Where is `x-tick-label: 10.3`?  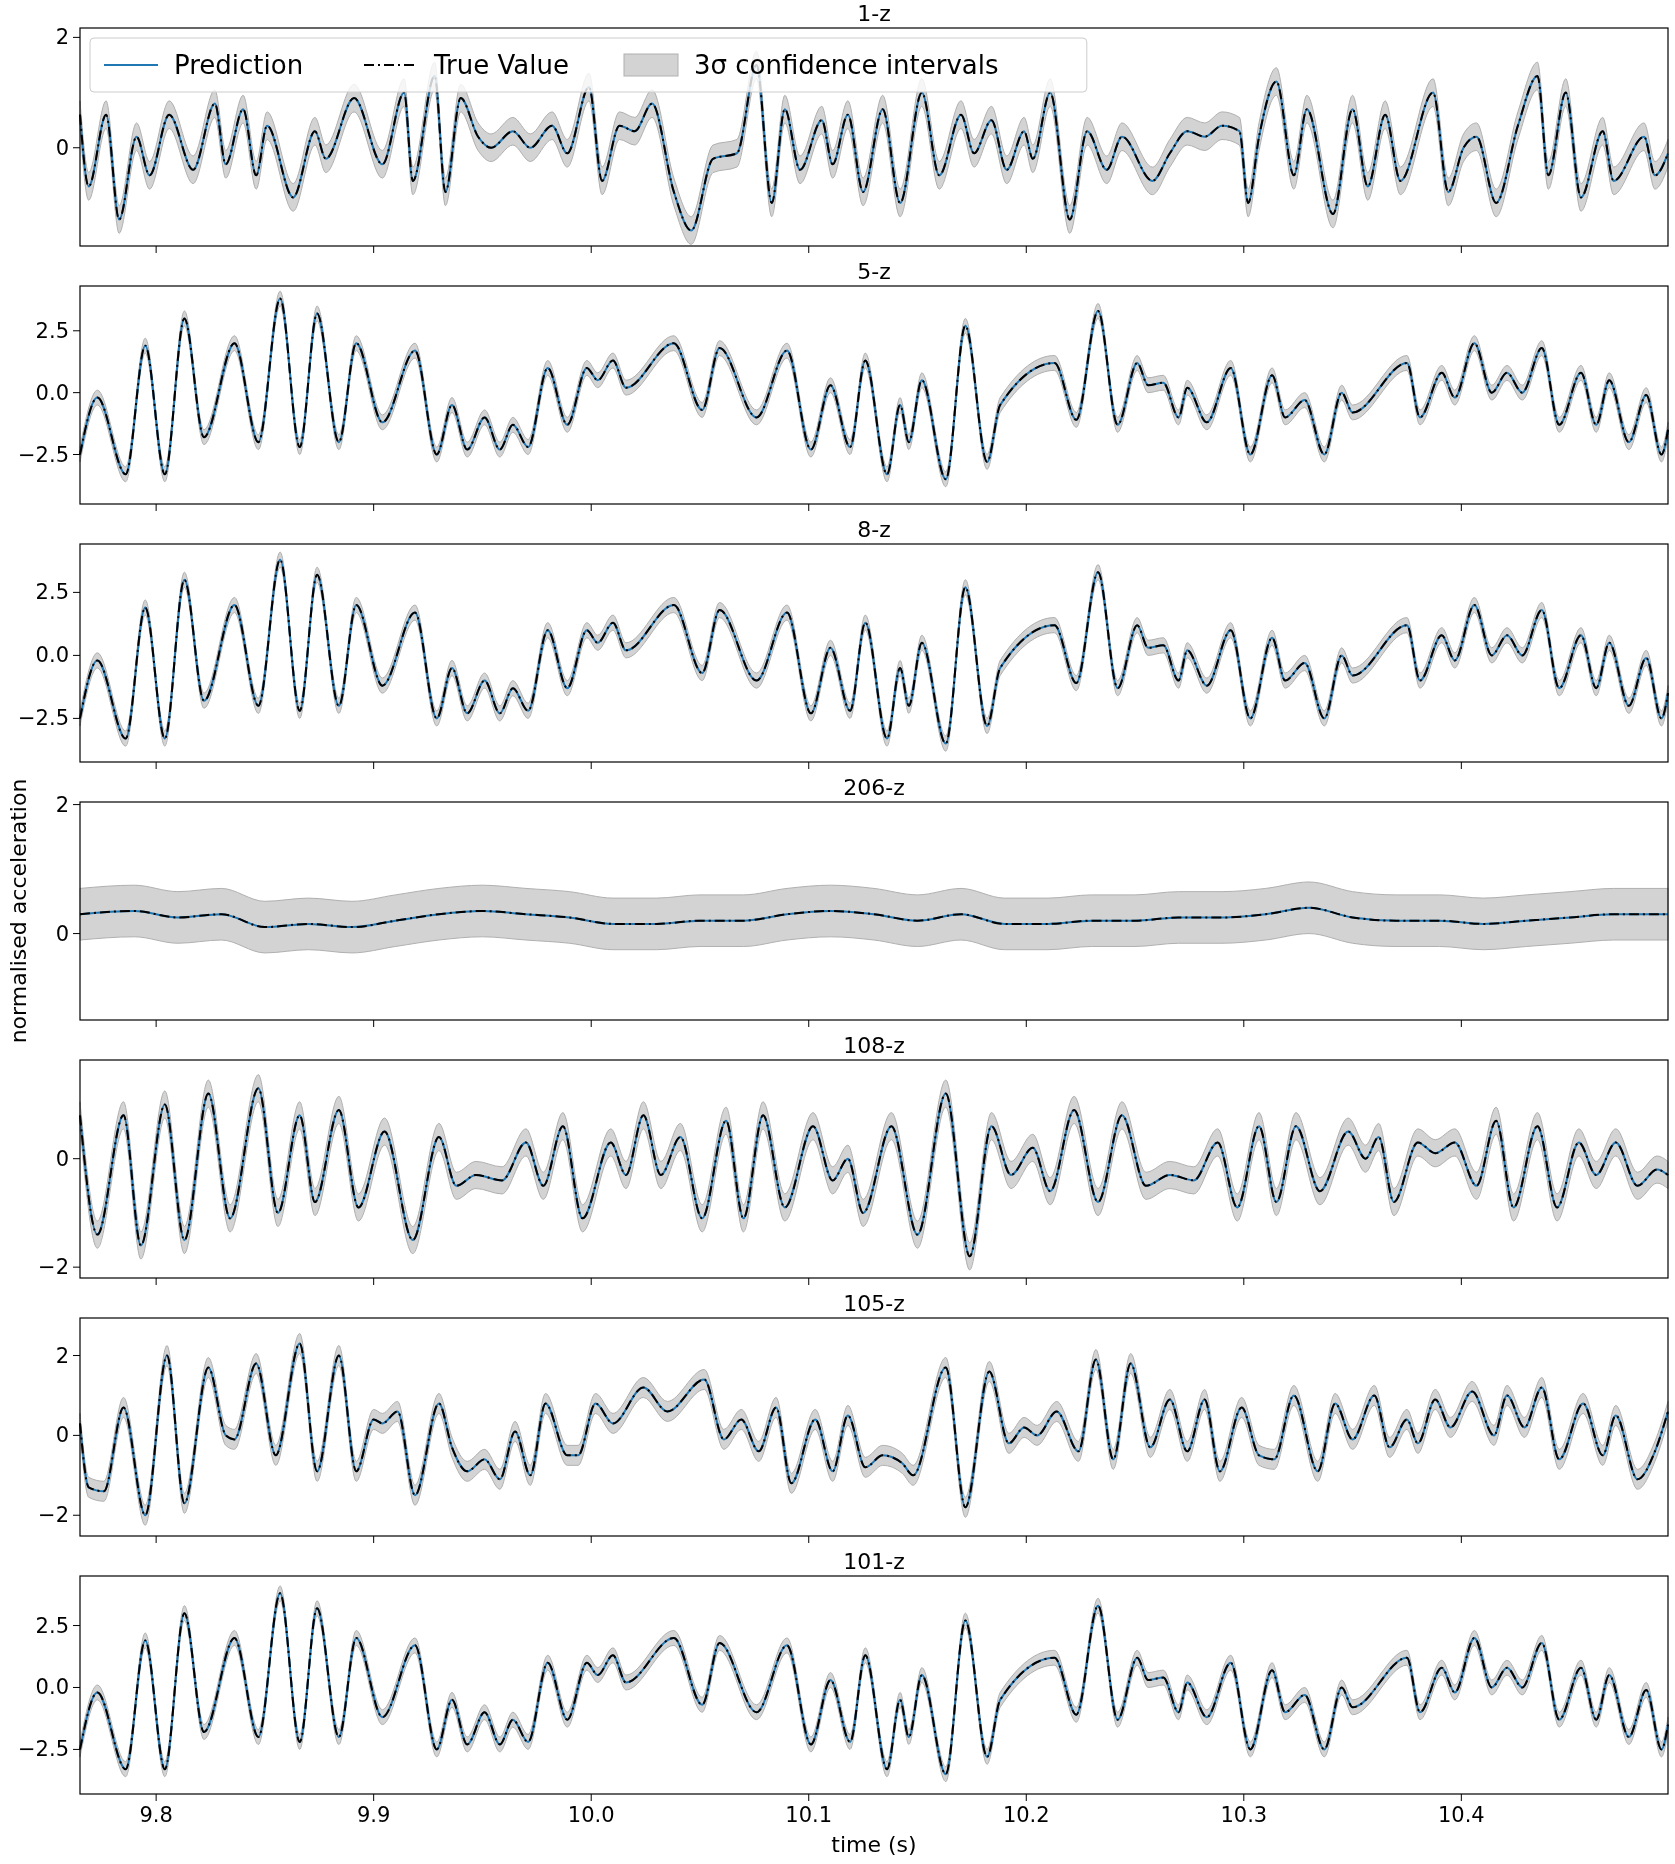
x-tick-label: 10.3 is located at coordinates (1244, 1815).